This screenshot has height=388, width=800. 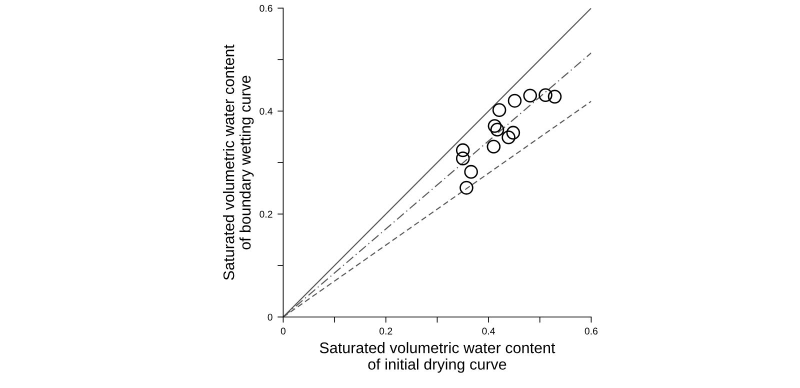 What do you see at coordinates (238, 162) in the screenshot?
I see `y-axis-title: Saturated volumetric water content of boundary wetting curve` at bounding box center [238, 162].